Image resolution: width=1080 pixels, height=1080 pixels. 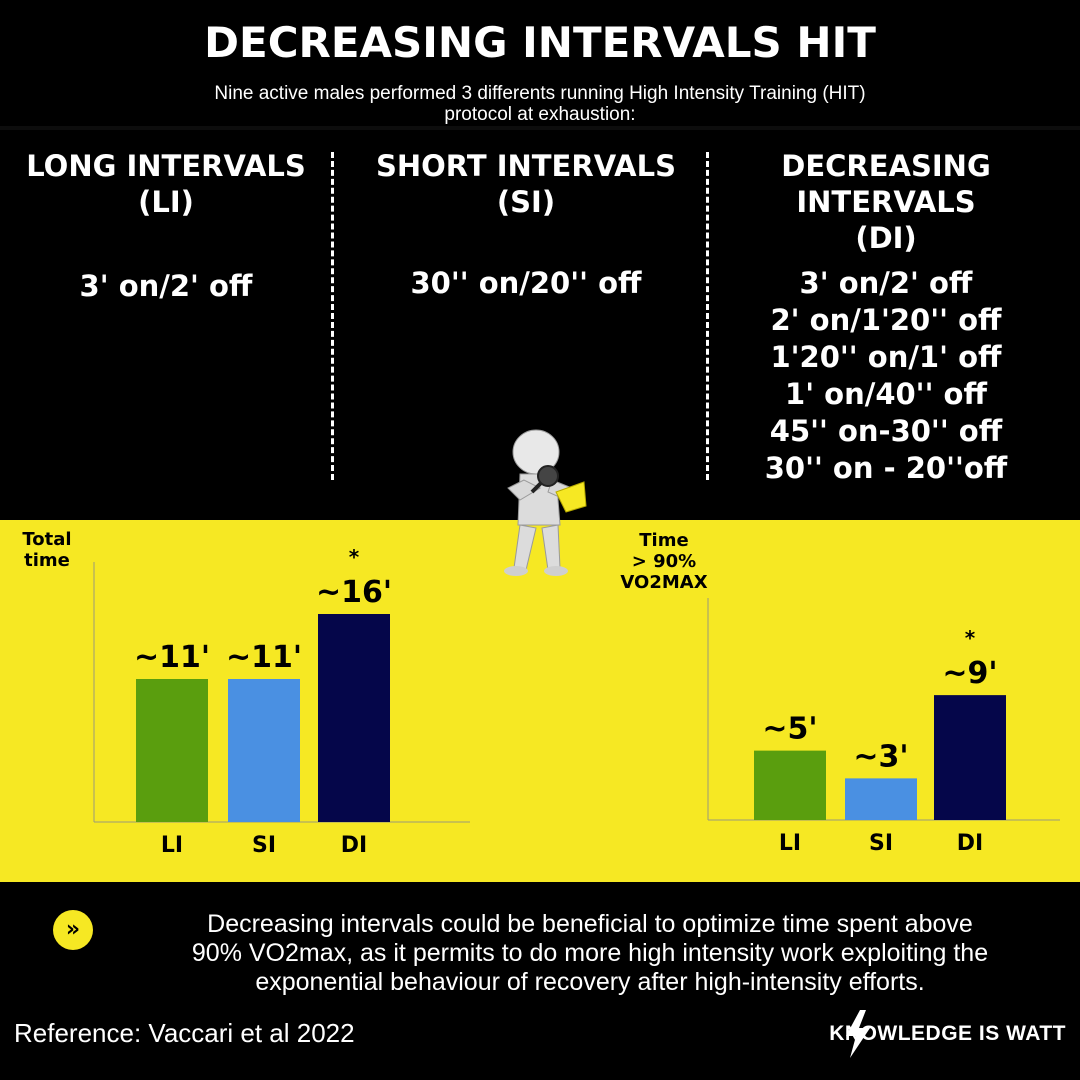 I want to click on heading-line: DECREASING, so click(x=886, y=166).